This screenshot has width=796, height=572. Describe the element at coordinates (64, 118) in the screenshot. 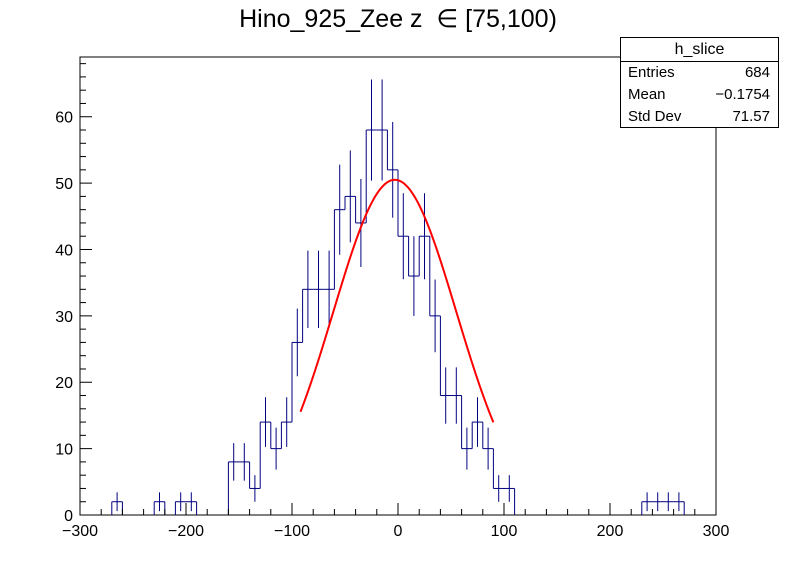

I see `y-tick-label: 60` at that location.